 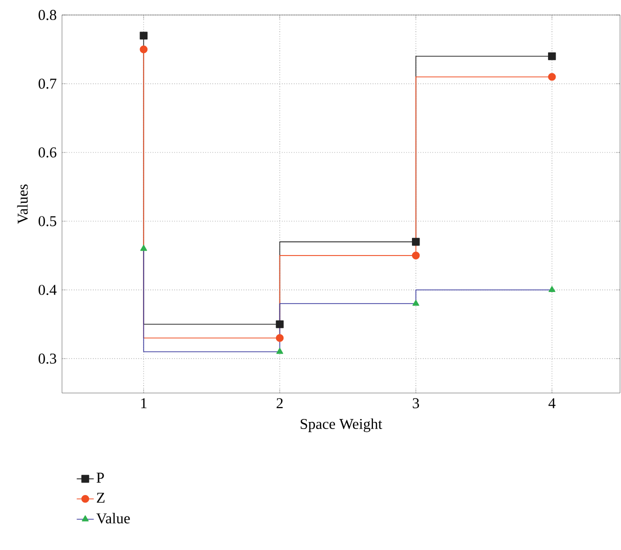 I want to click on y-tick-label: 0.6, so click(x=47, y=152).